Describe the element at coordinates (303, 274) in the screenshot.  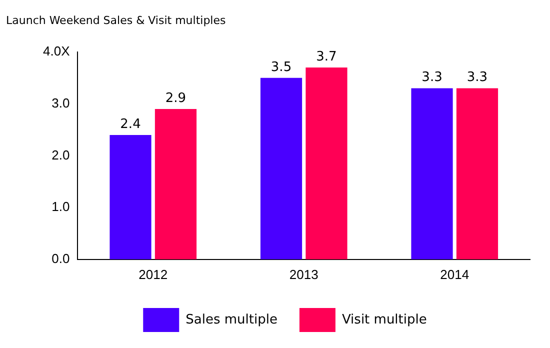
I see `x-tick-label: 2013` at that location.